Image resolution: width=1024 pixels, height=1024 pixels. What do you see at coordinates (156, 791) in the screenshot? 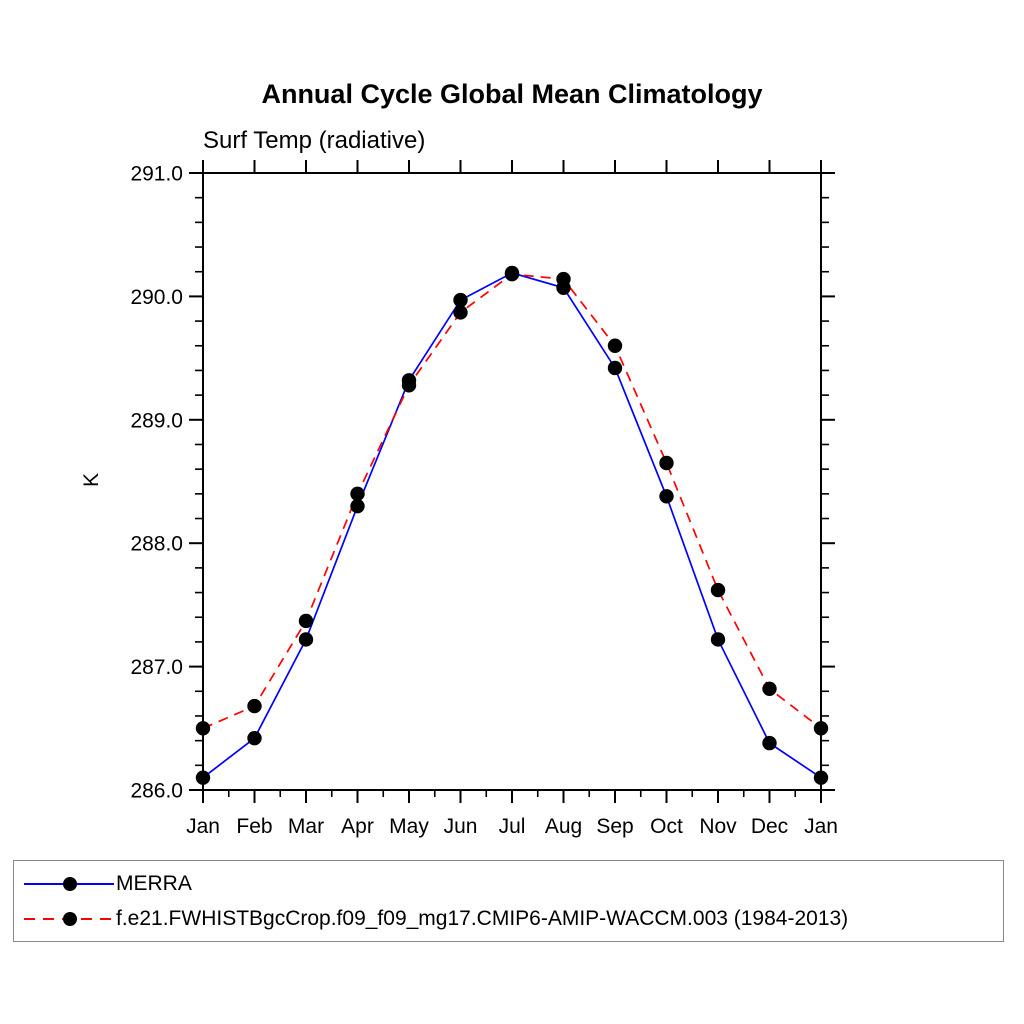
I see `y-tick-label: 286.0` at bounding box center [156, 791].